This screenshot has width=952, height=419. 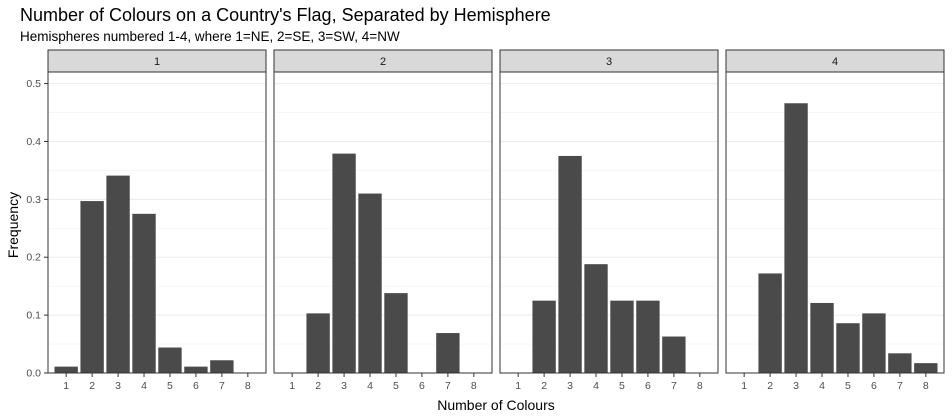 What do you see at coordinates (496, 405) in the screenshot?
I see `x-axis-title: Number of Colours` at bounding box center [496, 405].